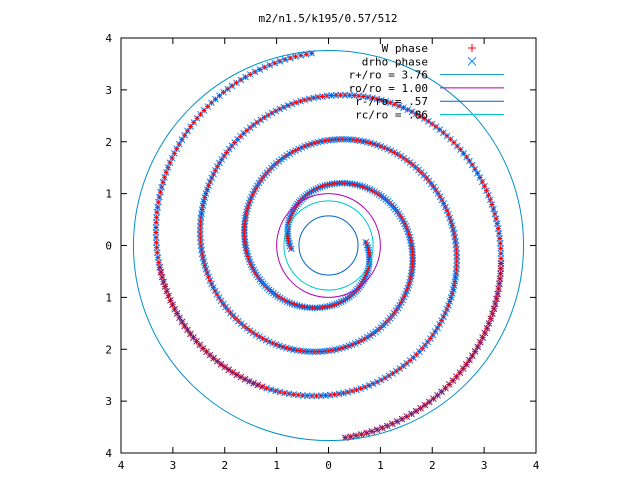  What do you see at coordinates (405, 48) in the screenshot?
I see `legend-label: W phase` at bounding box center [405, 48].